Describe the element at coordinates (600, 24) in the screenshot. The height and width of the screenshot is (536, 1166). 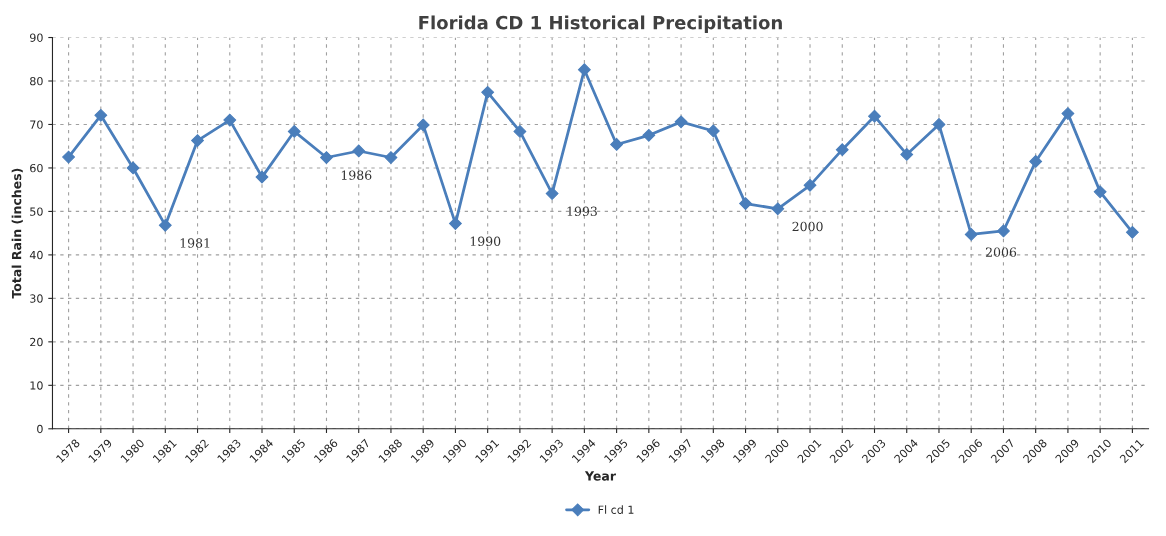
I see `chart-title: Florida CD 1 Historical Precipitation` at that location.